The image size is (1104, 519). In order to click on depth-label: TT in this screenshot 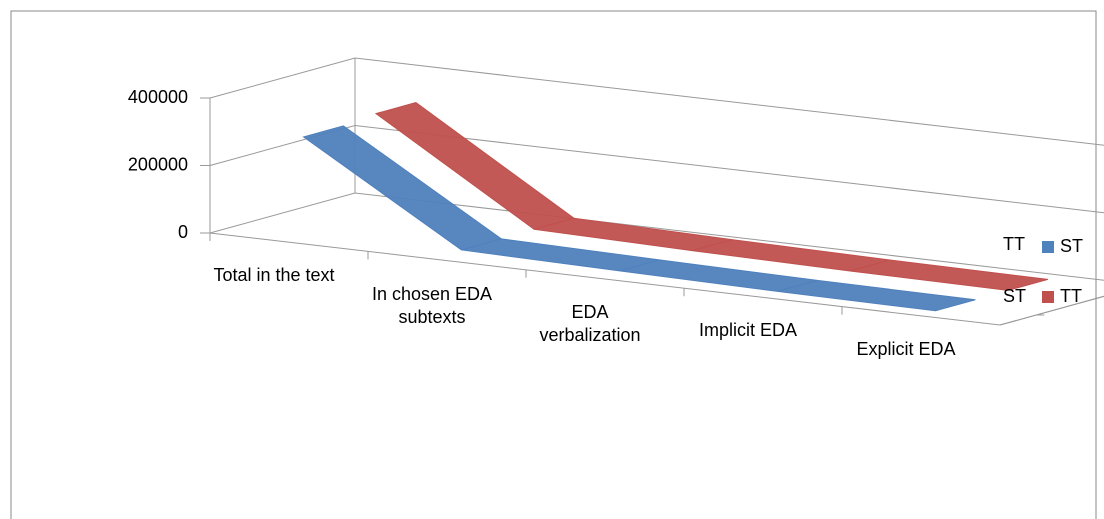, I will do `click(1014, 244)`.